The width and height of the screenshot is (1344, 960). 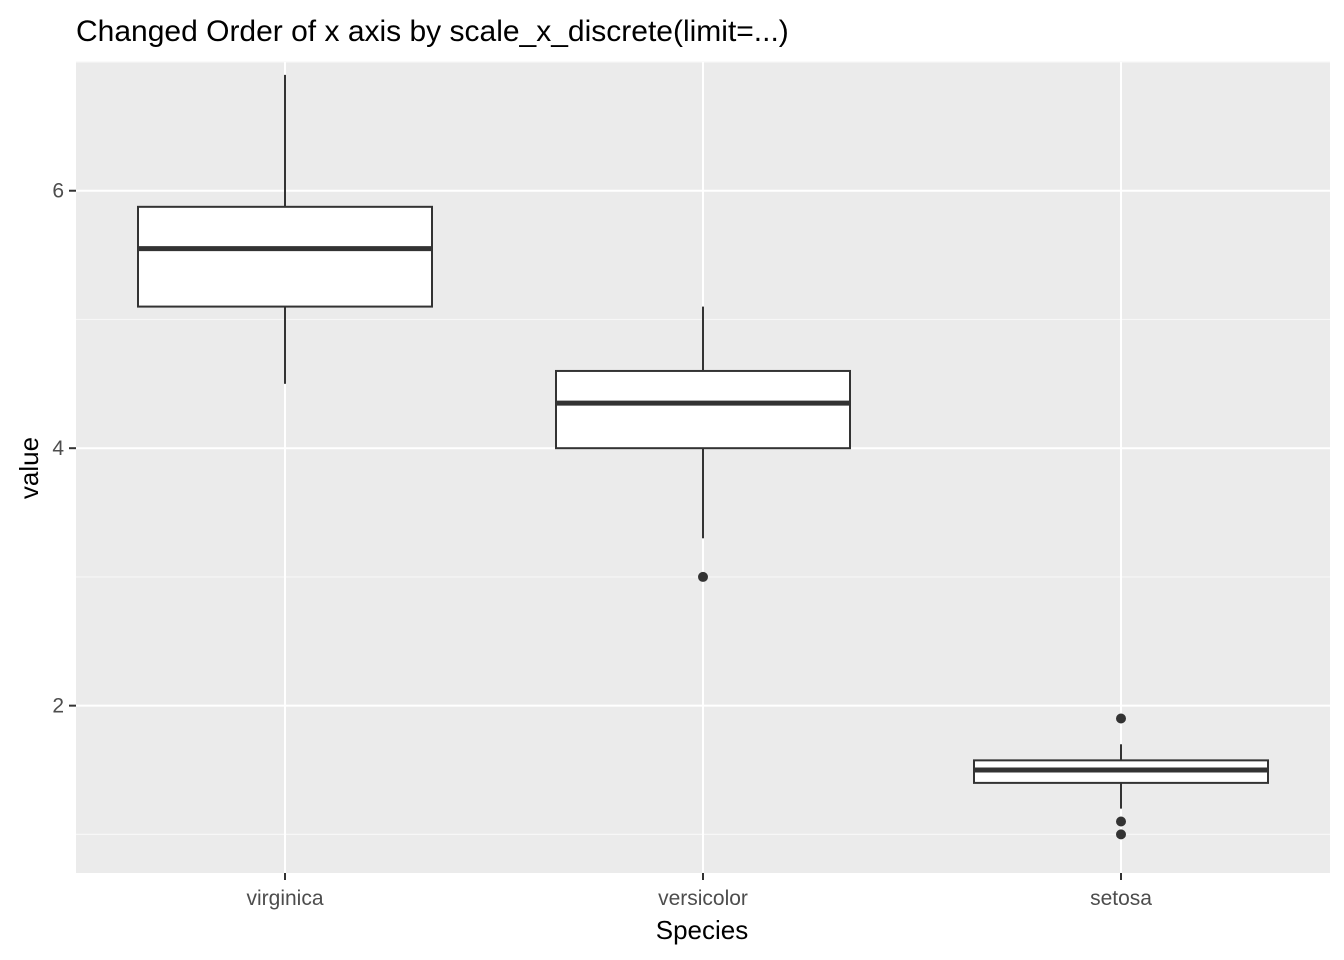 What do you see at coordinates (58, 191) in the screenshot?
I see `y-tick-label: 6` at bounding box center [58, 191].